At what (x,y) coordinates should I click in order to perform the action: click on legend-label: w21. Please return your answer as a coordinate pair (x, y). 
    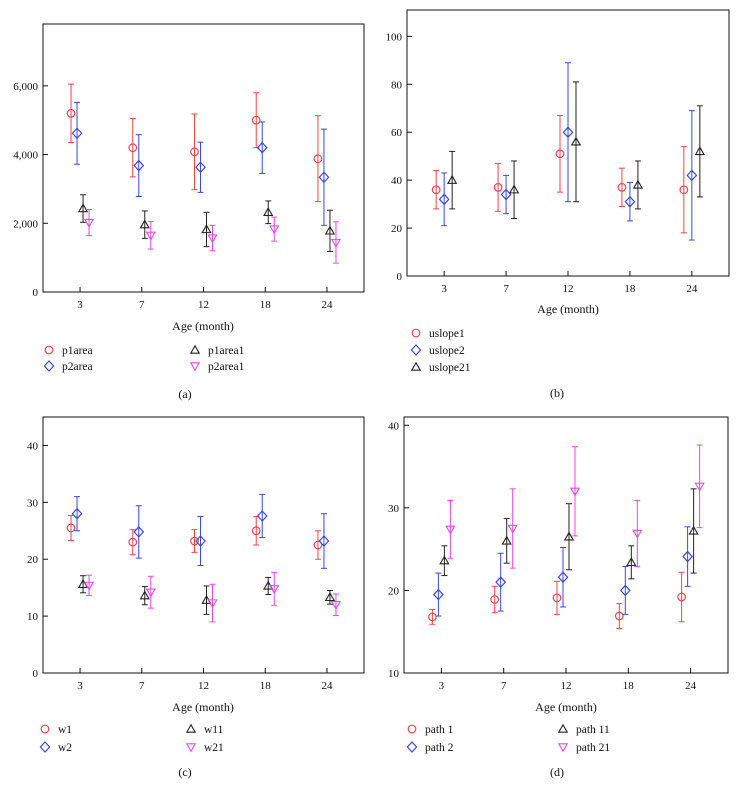
    Looking at the image, I should click on (214, 748).